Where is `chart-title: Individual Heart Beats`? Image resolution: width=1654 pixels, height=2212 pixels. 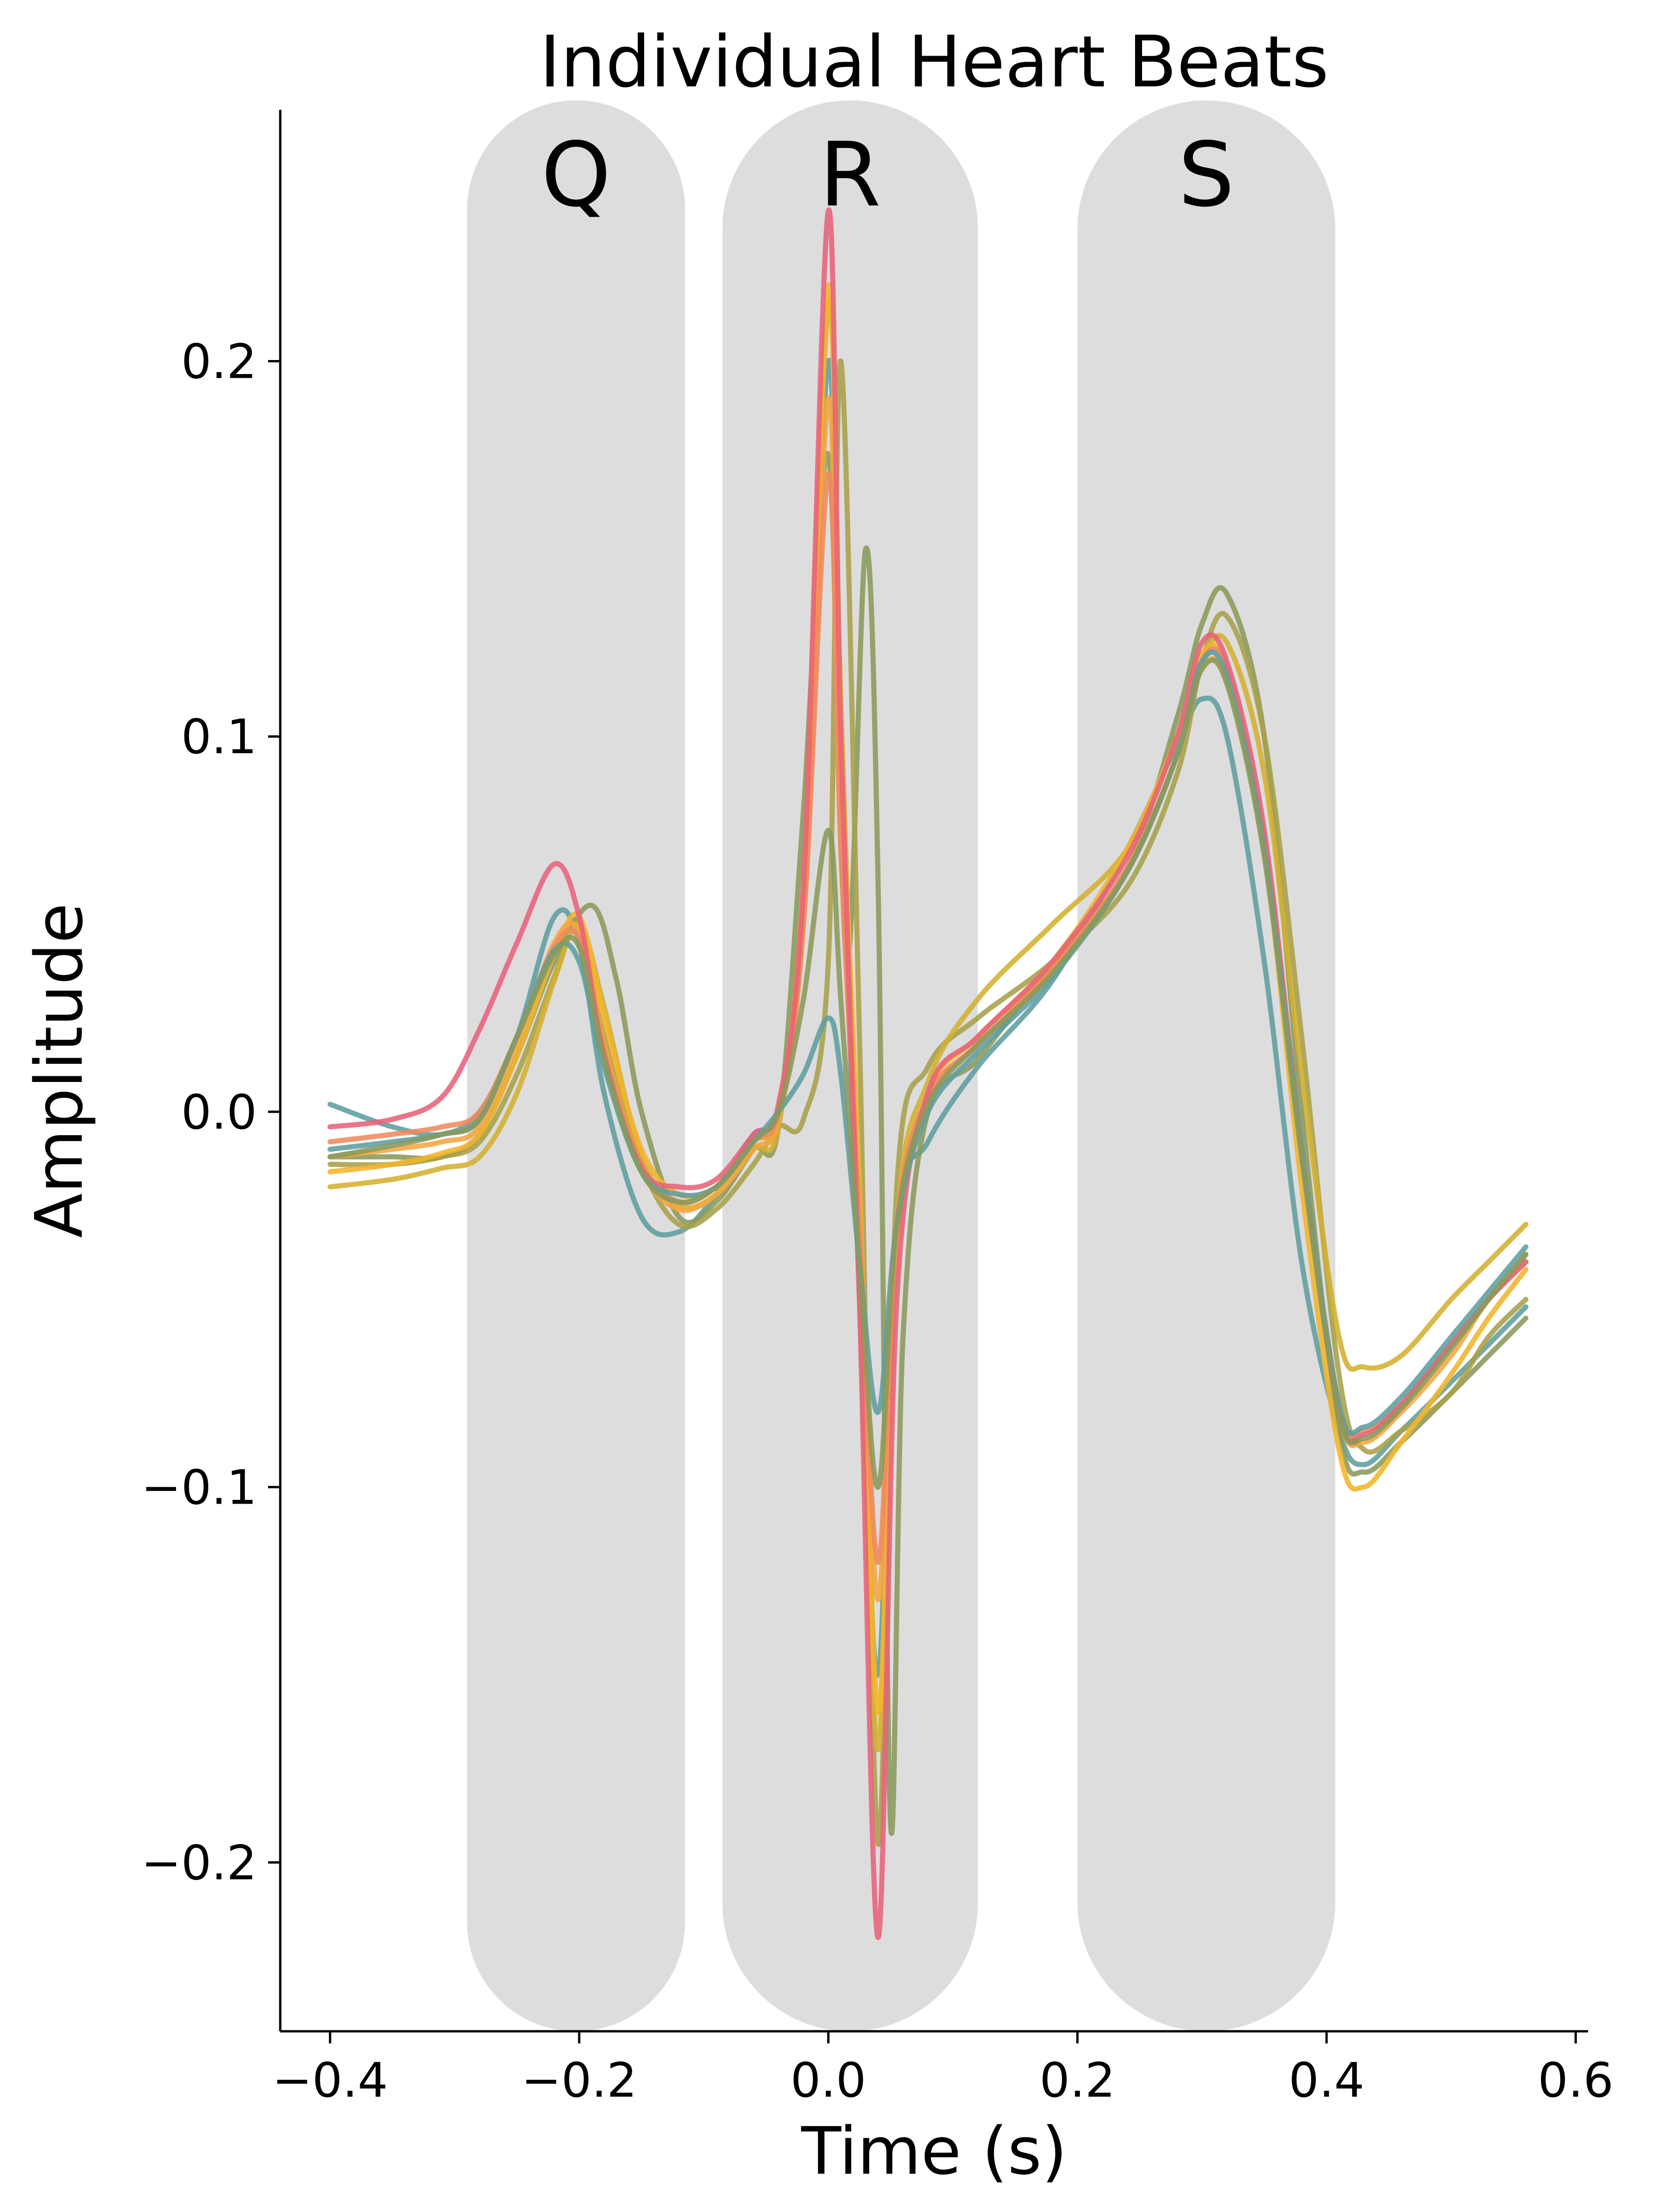
chart-title: Individual Heart Beats is located at coordinates (935, 62).